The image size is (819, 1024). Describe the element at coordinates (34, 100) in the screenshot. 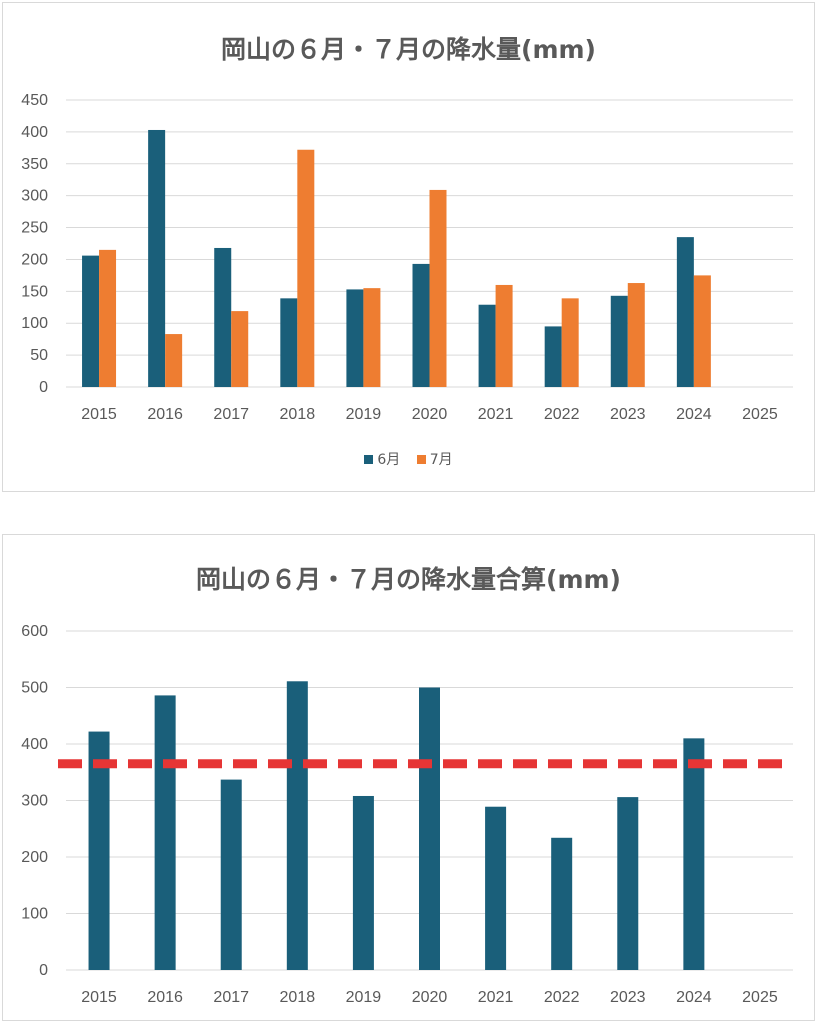

I see `y-tick-label: 450` at that location.